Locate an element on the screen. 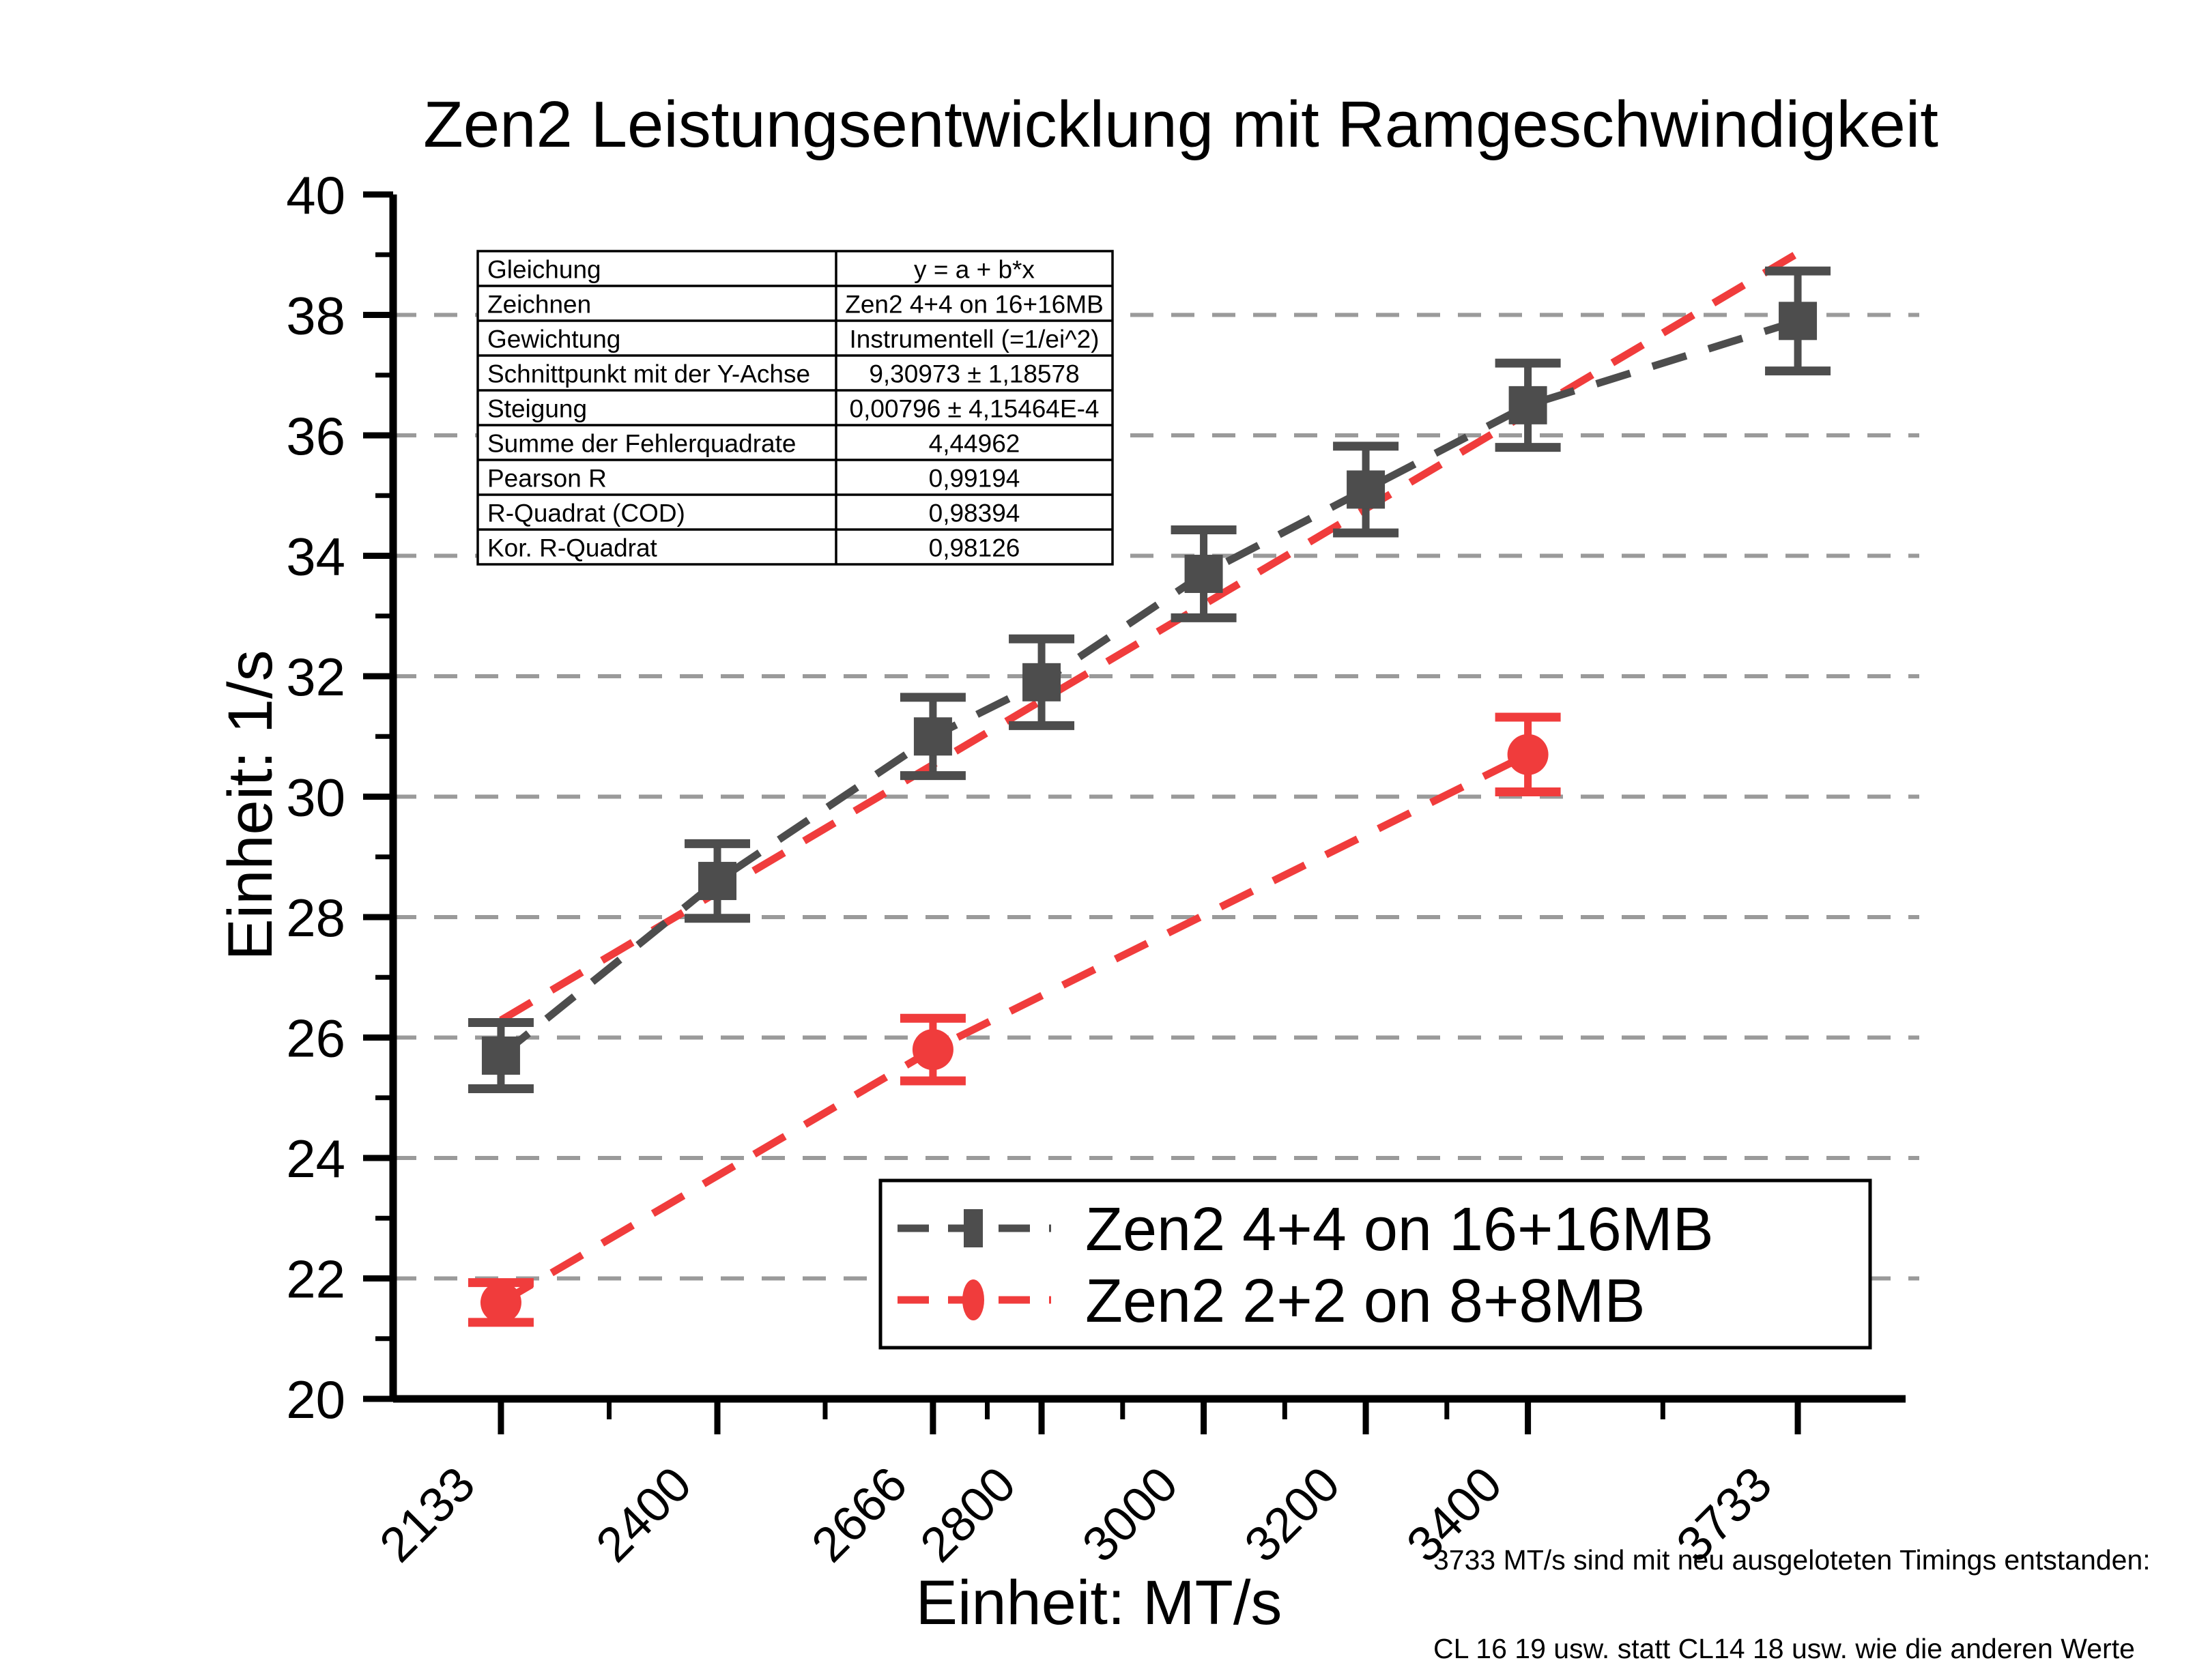 Image resolution: width=2195 pixels, height=1680 pixels. stats-table-value: 0,00796 ± 4,15464E-4 is located at coordinates (975, 409).